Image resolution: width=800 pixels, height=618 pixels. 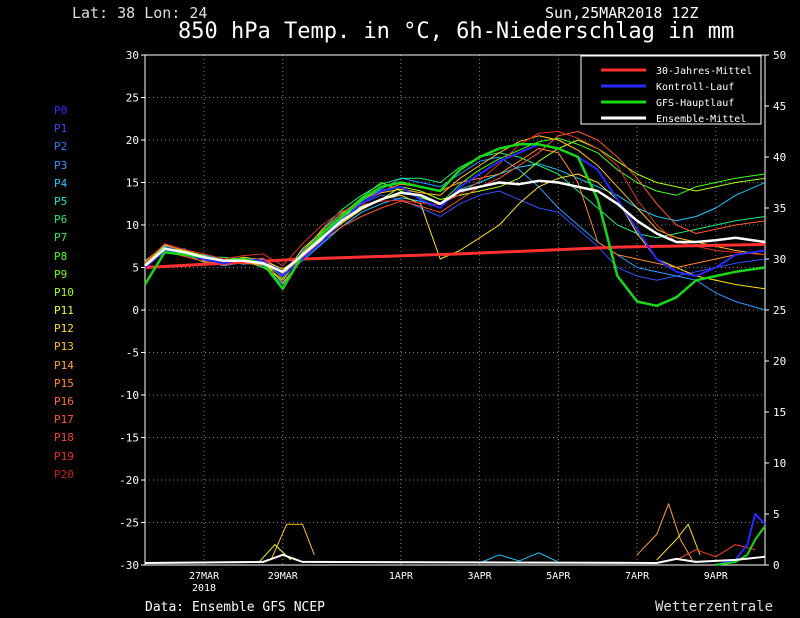 I want to click on y-tick-left: -25, so click(x=129, y=523).